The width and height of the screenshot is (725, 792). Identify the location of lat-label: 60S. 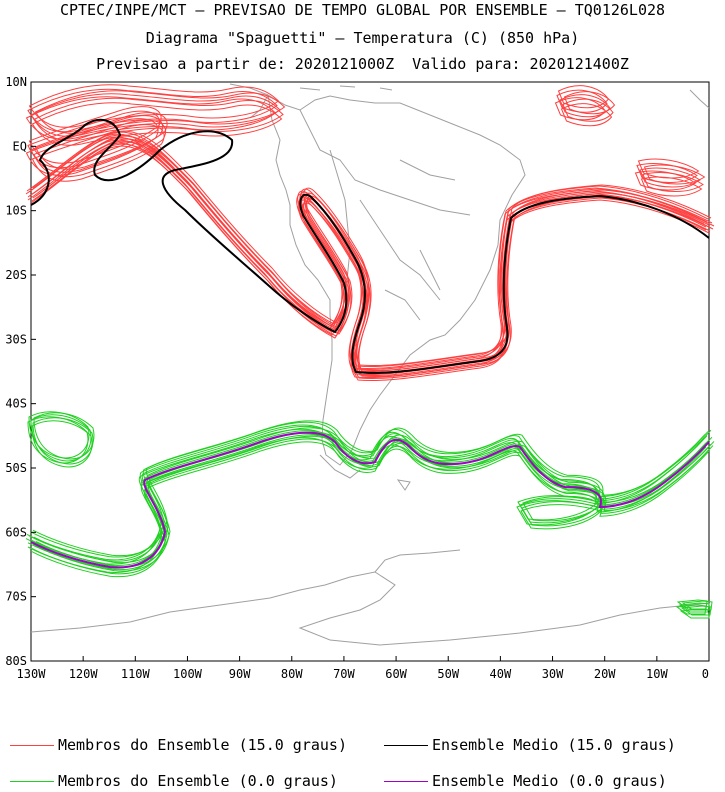
(16, 532).